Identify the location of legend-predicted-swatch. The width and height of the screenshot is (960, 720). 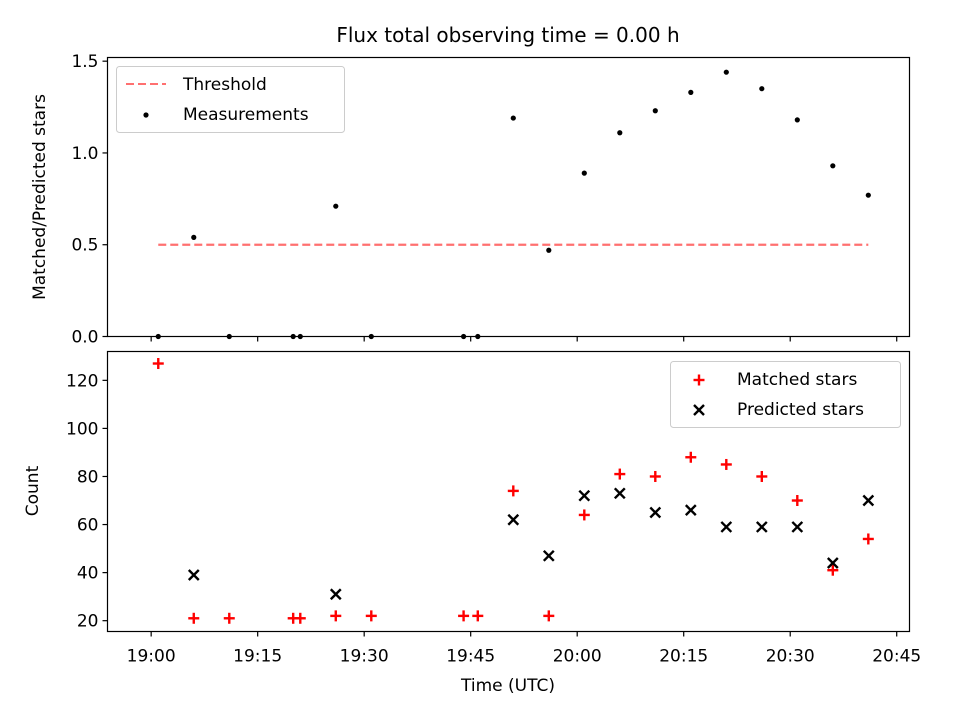
(699, 410).